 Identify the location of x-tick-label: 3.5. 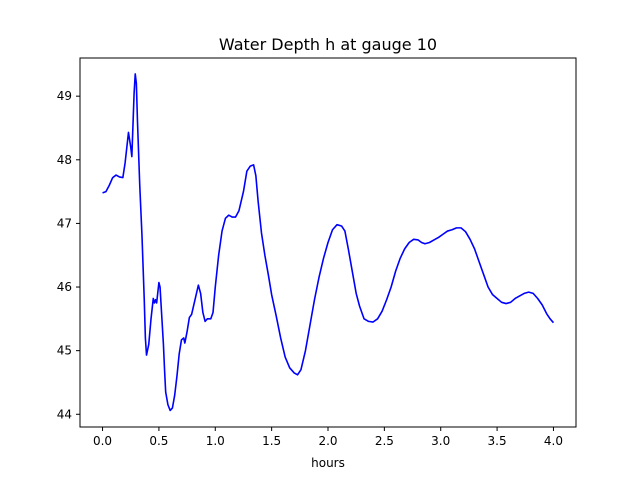
(497, 441).